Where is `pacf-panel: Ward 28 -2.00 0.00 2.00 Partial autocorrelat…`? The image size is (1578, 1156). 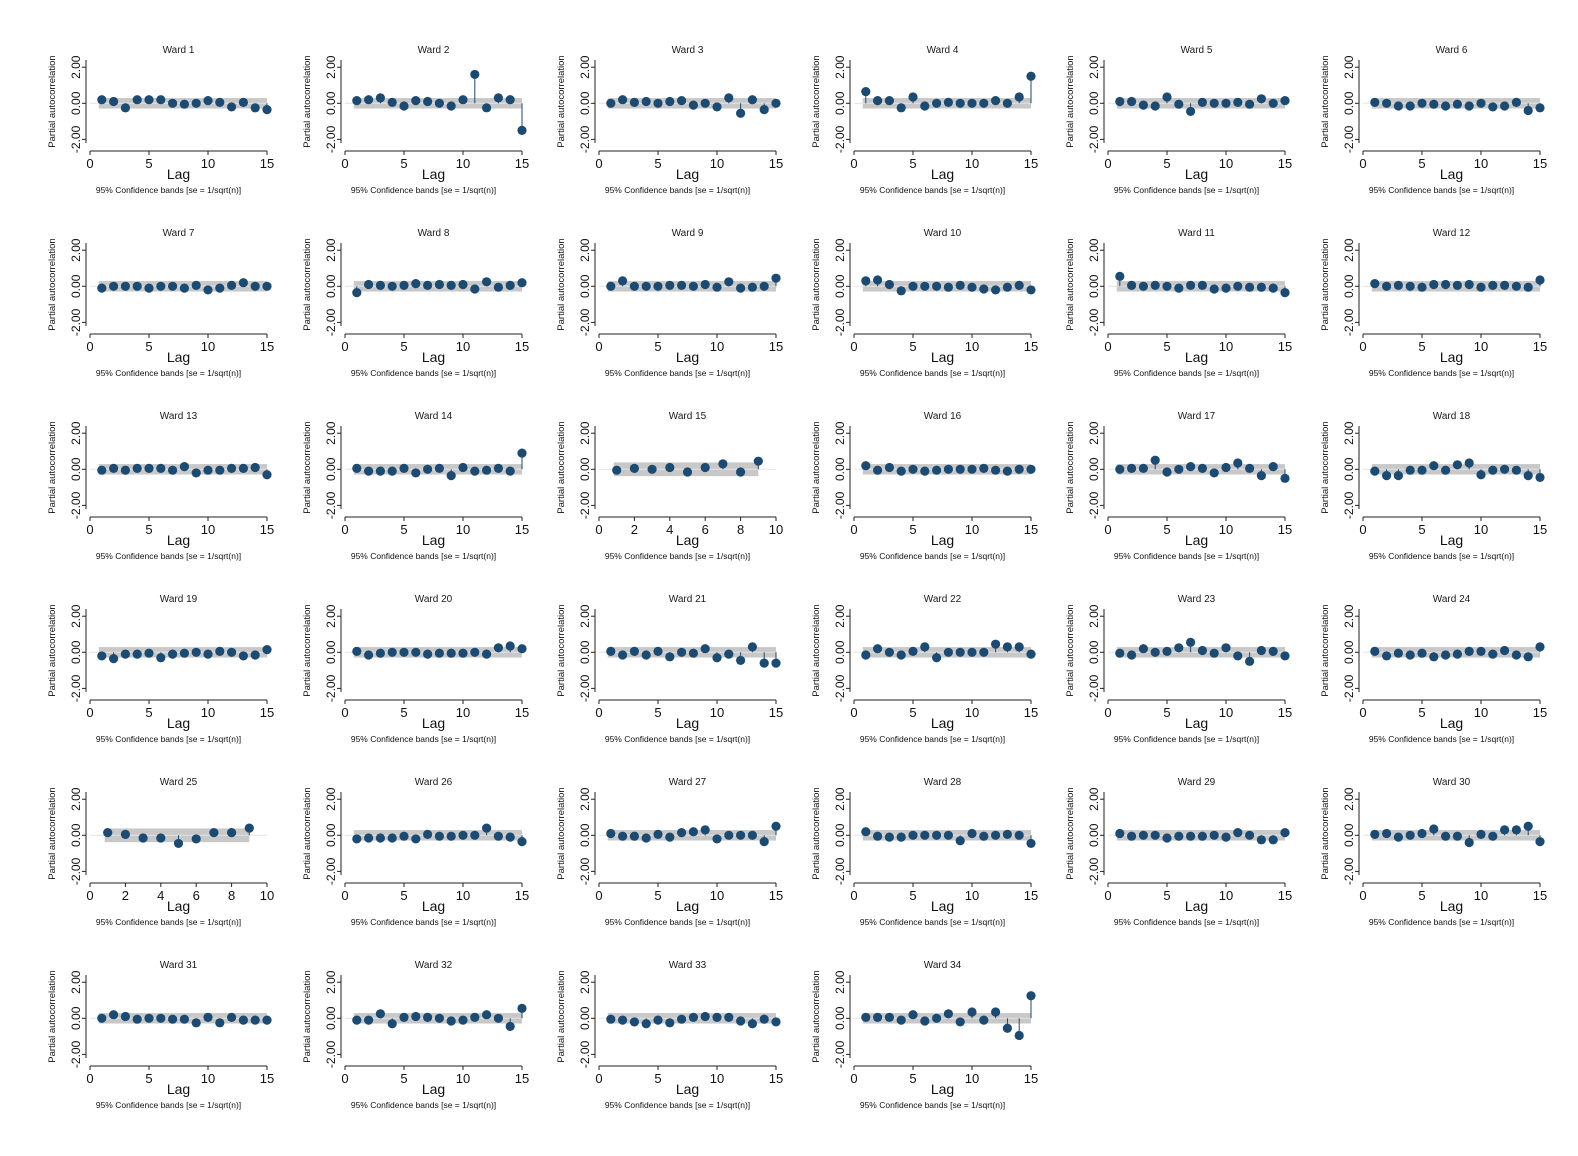
pacf-panel: Ward 28 -2.00 0.00 2.00 Partial autocorrelat… is located at coordinates (927, 863).